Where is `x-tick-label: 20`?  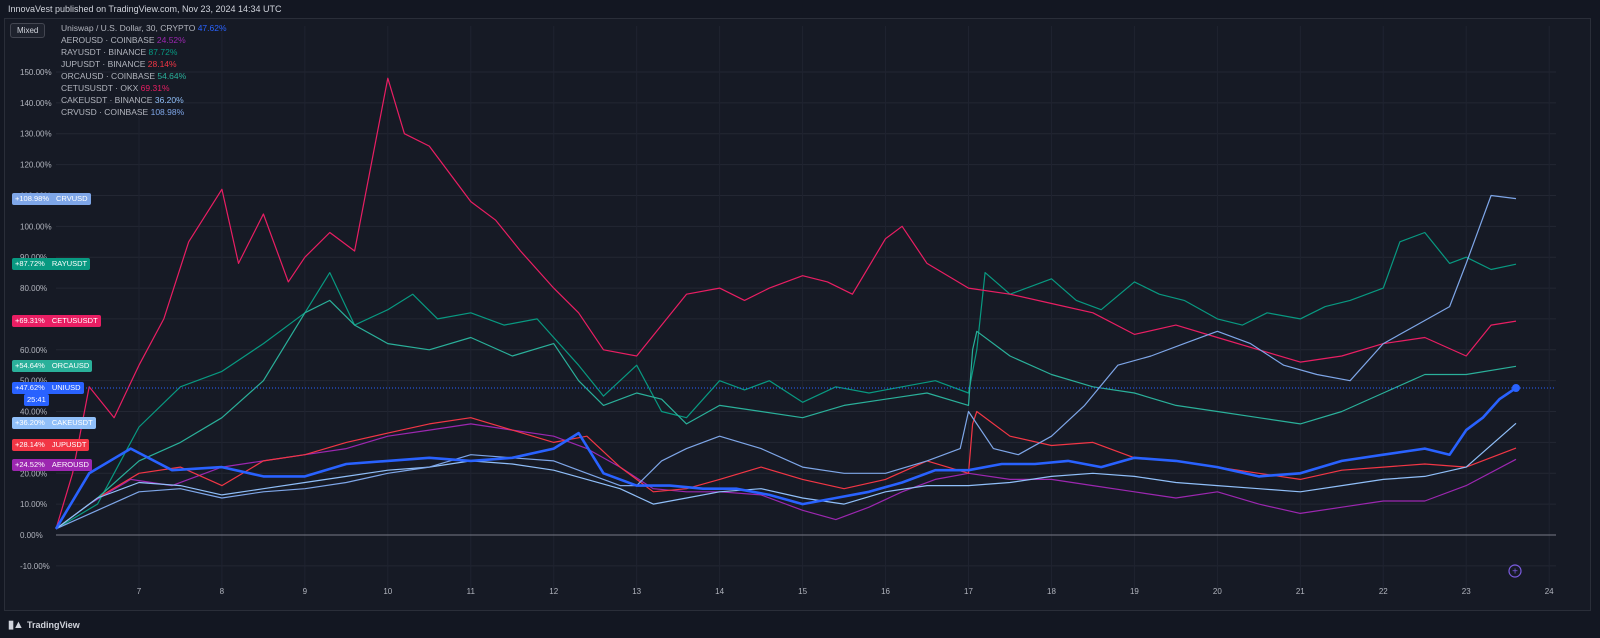 x-tick-label: 20 is located at coordinates (1217, 591).